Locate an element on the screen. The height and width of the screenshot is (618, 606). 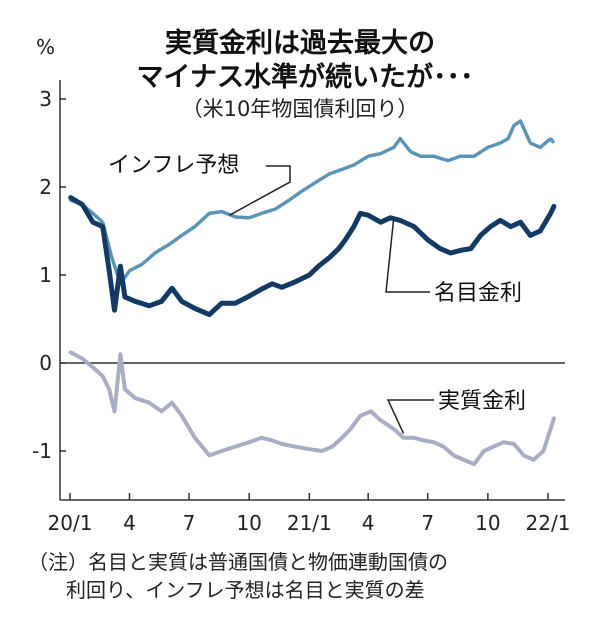
chart-title-line2: マイナス水準が続いたが･･･ is located at coordinates (305, 77).